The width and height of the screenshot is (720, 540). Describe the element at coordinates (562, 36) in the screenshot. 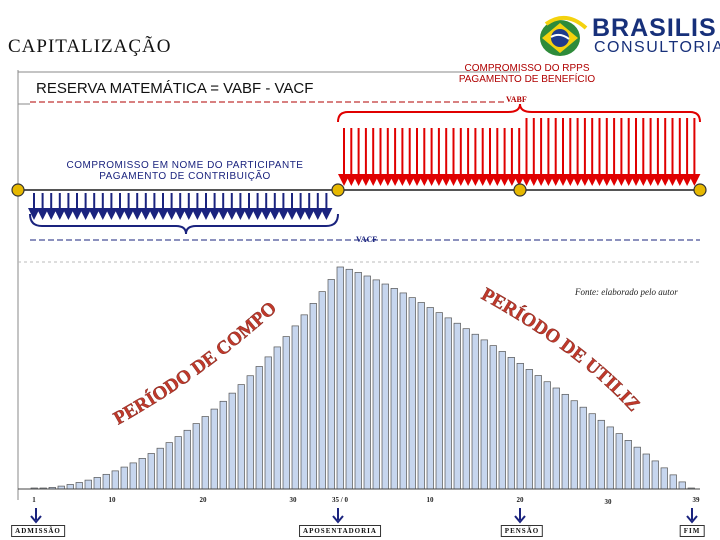

I see `brazil-flag-globe-icon` at that location.